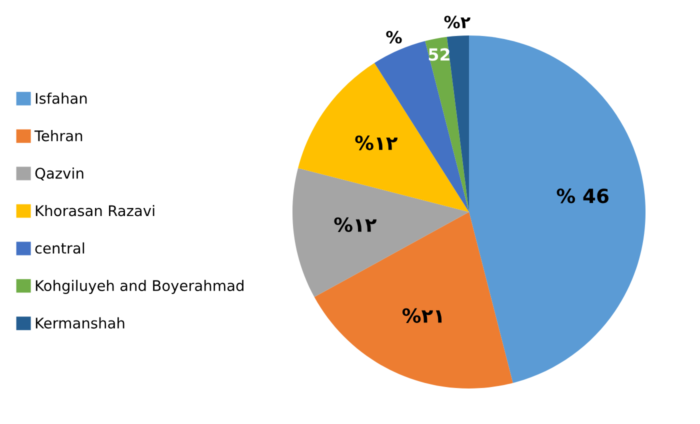 The width and height of the screenshot is (700, 424). What do you see at coordinates (582, 196) in the screenshot?
I see `data-label: % 46` at bounding box center [582, 196].